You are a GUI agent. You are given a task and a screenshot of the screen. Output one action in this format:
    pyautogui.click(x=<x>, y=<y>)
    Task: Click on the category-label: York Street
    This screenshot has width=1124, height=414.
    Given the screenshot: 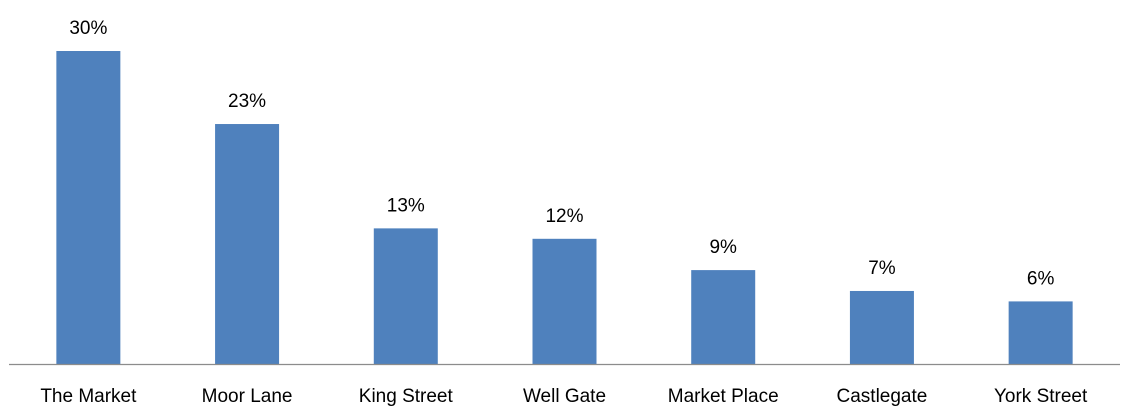 What is the action you would take?
    pyautogui.click(x=1041, y=396)
    